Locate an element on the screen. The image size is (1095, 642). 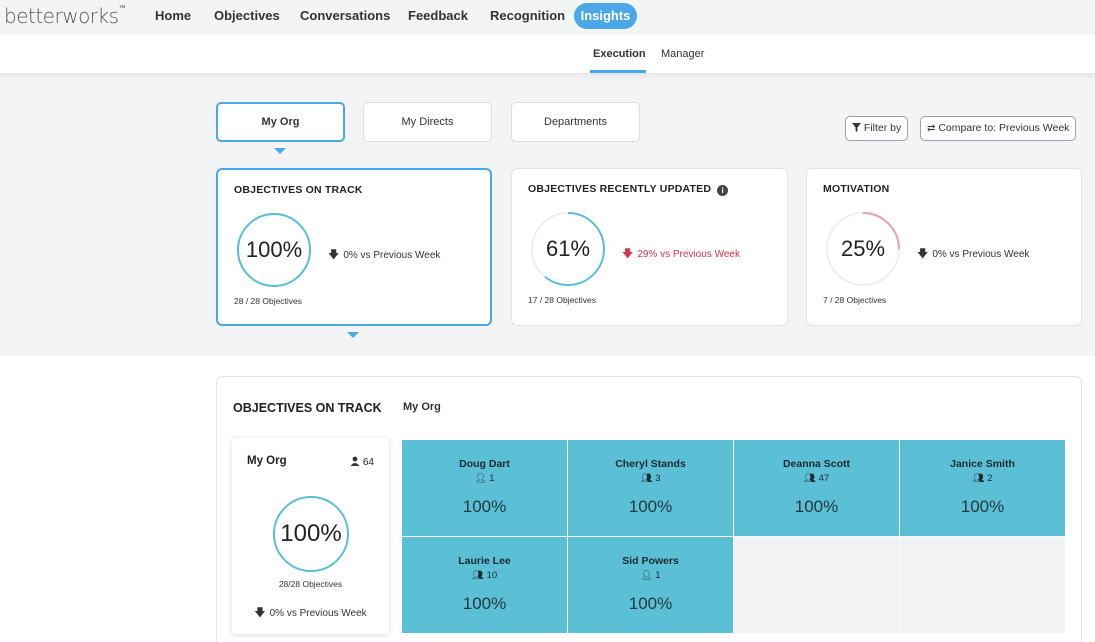
subtab-execution: Execution is located at coordinates (619, 54).